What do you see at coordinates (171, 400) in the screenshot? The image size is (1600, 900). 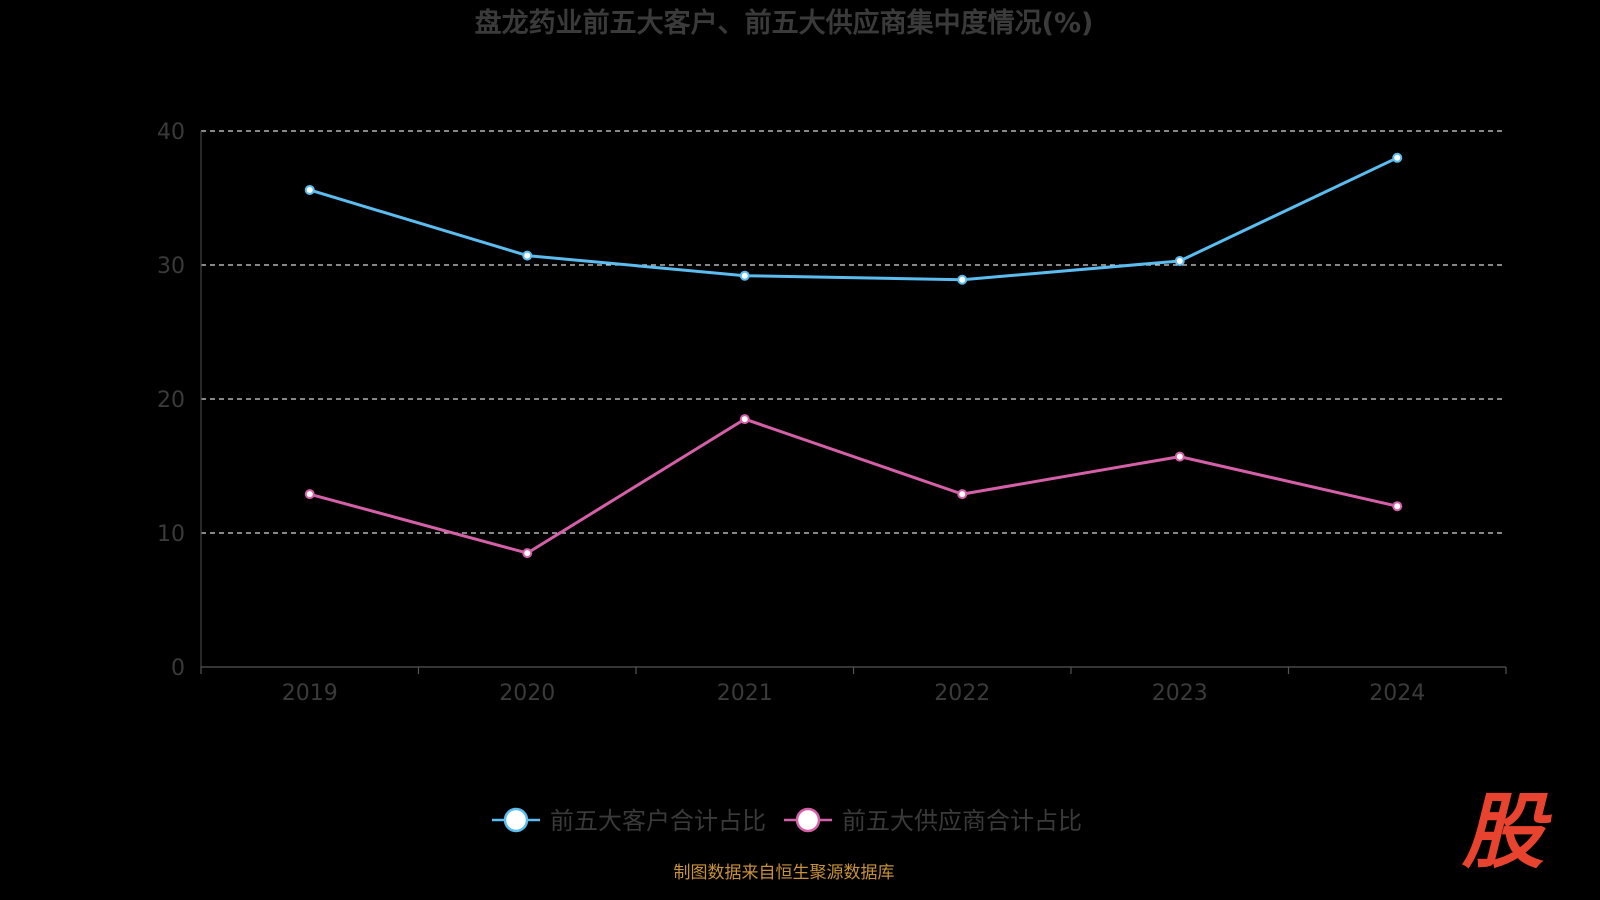 I see `y-tick-label: 20` at bounding box center [171, 400].